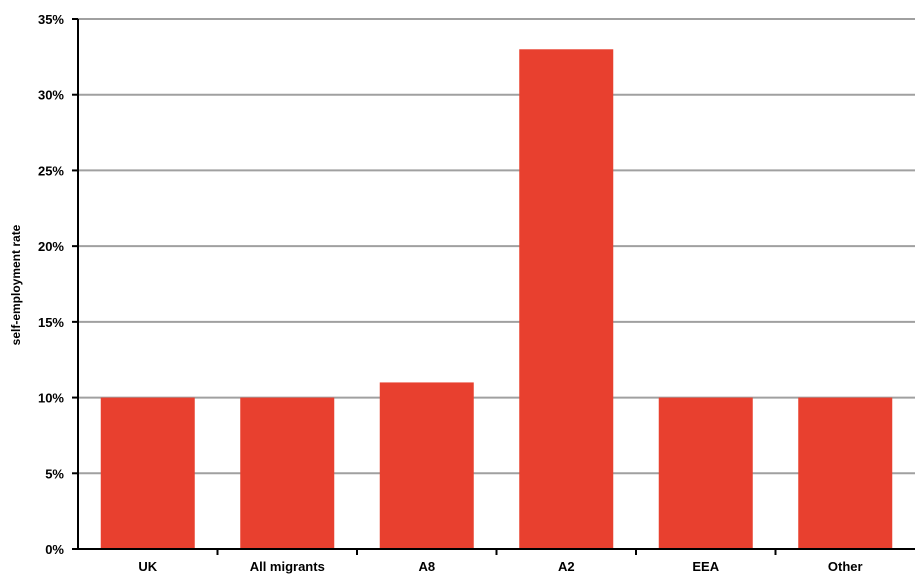 This screenshot has width=917, height=578. Describe the element at coordinates (16, 284) in the screenshot. I see `y-axis-title: self-employment rate` at that location.